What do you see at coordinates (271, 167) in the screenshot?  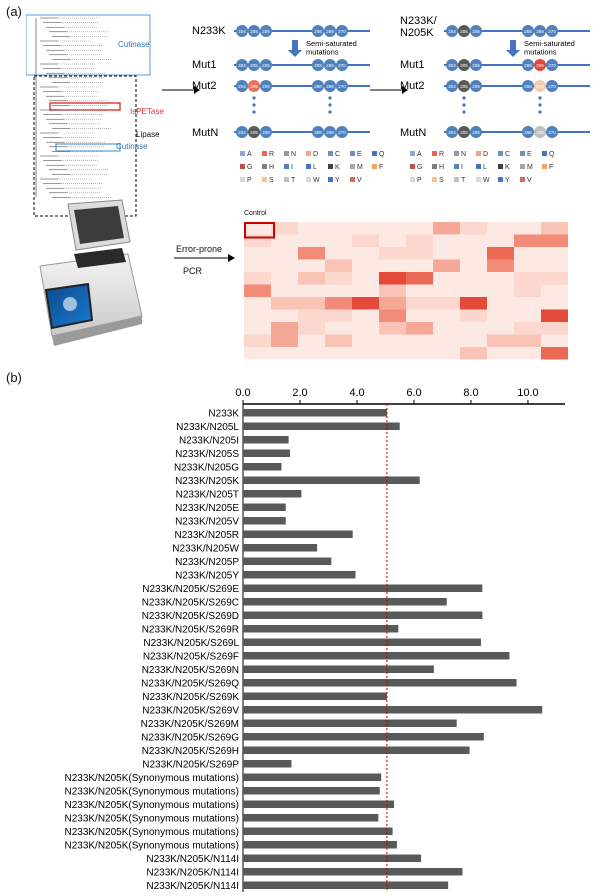 I see `aa-legend-label: H` at bounding box center [271, 167].